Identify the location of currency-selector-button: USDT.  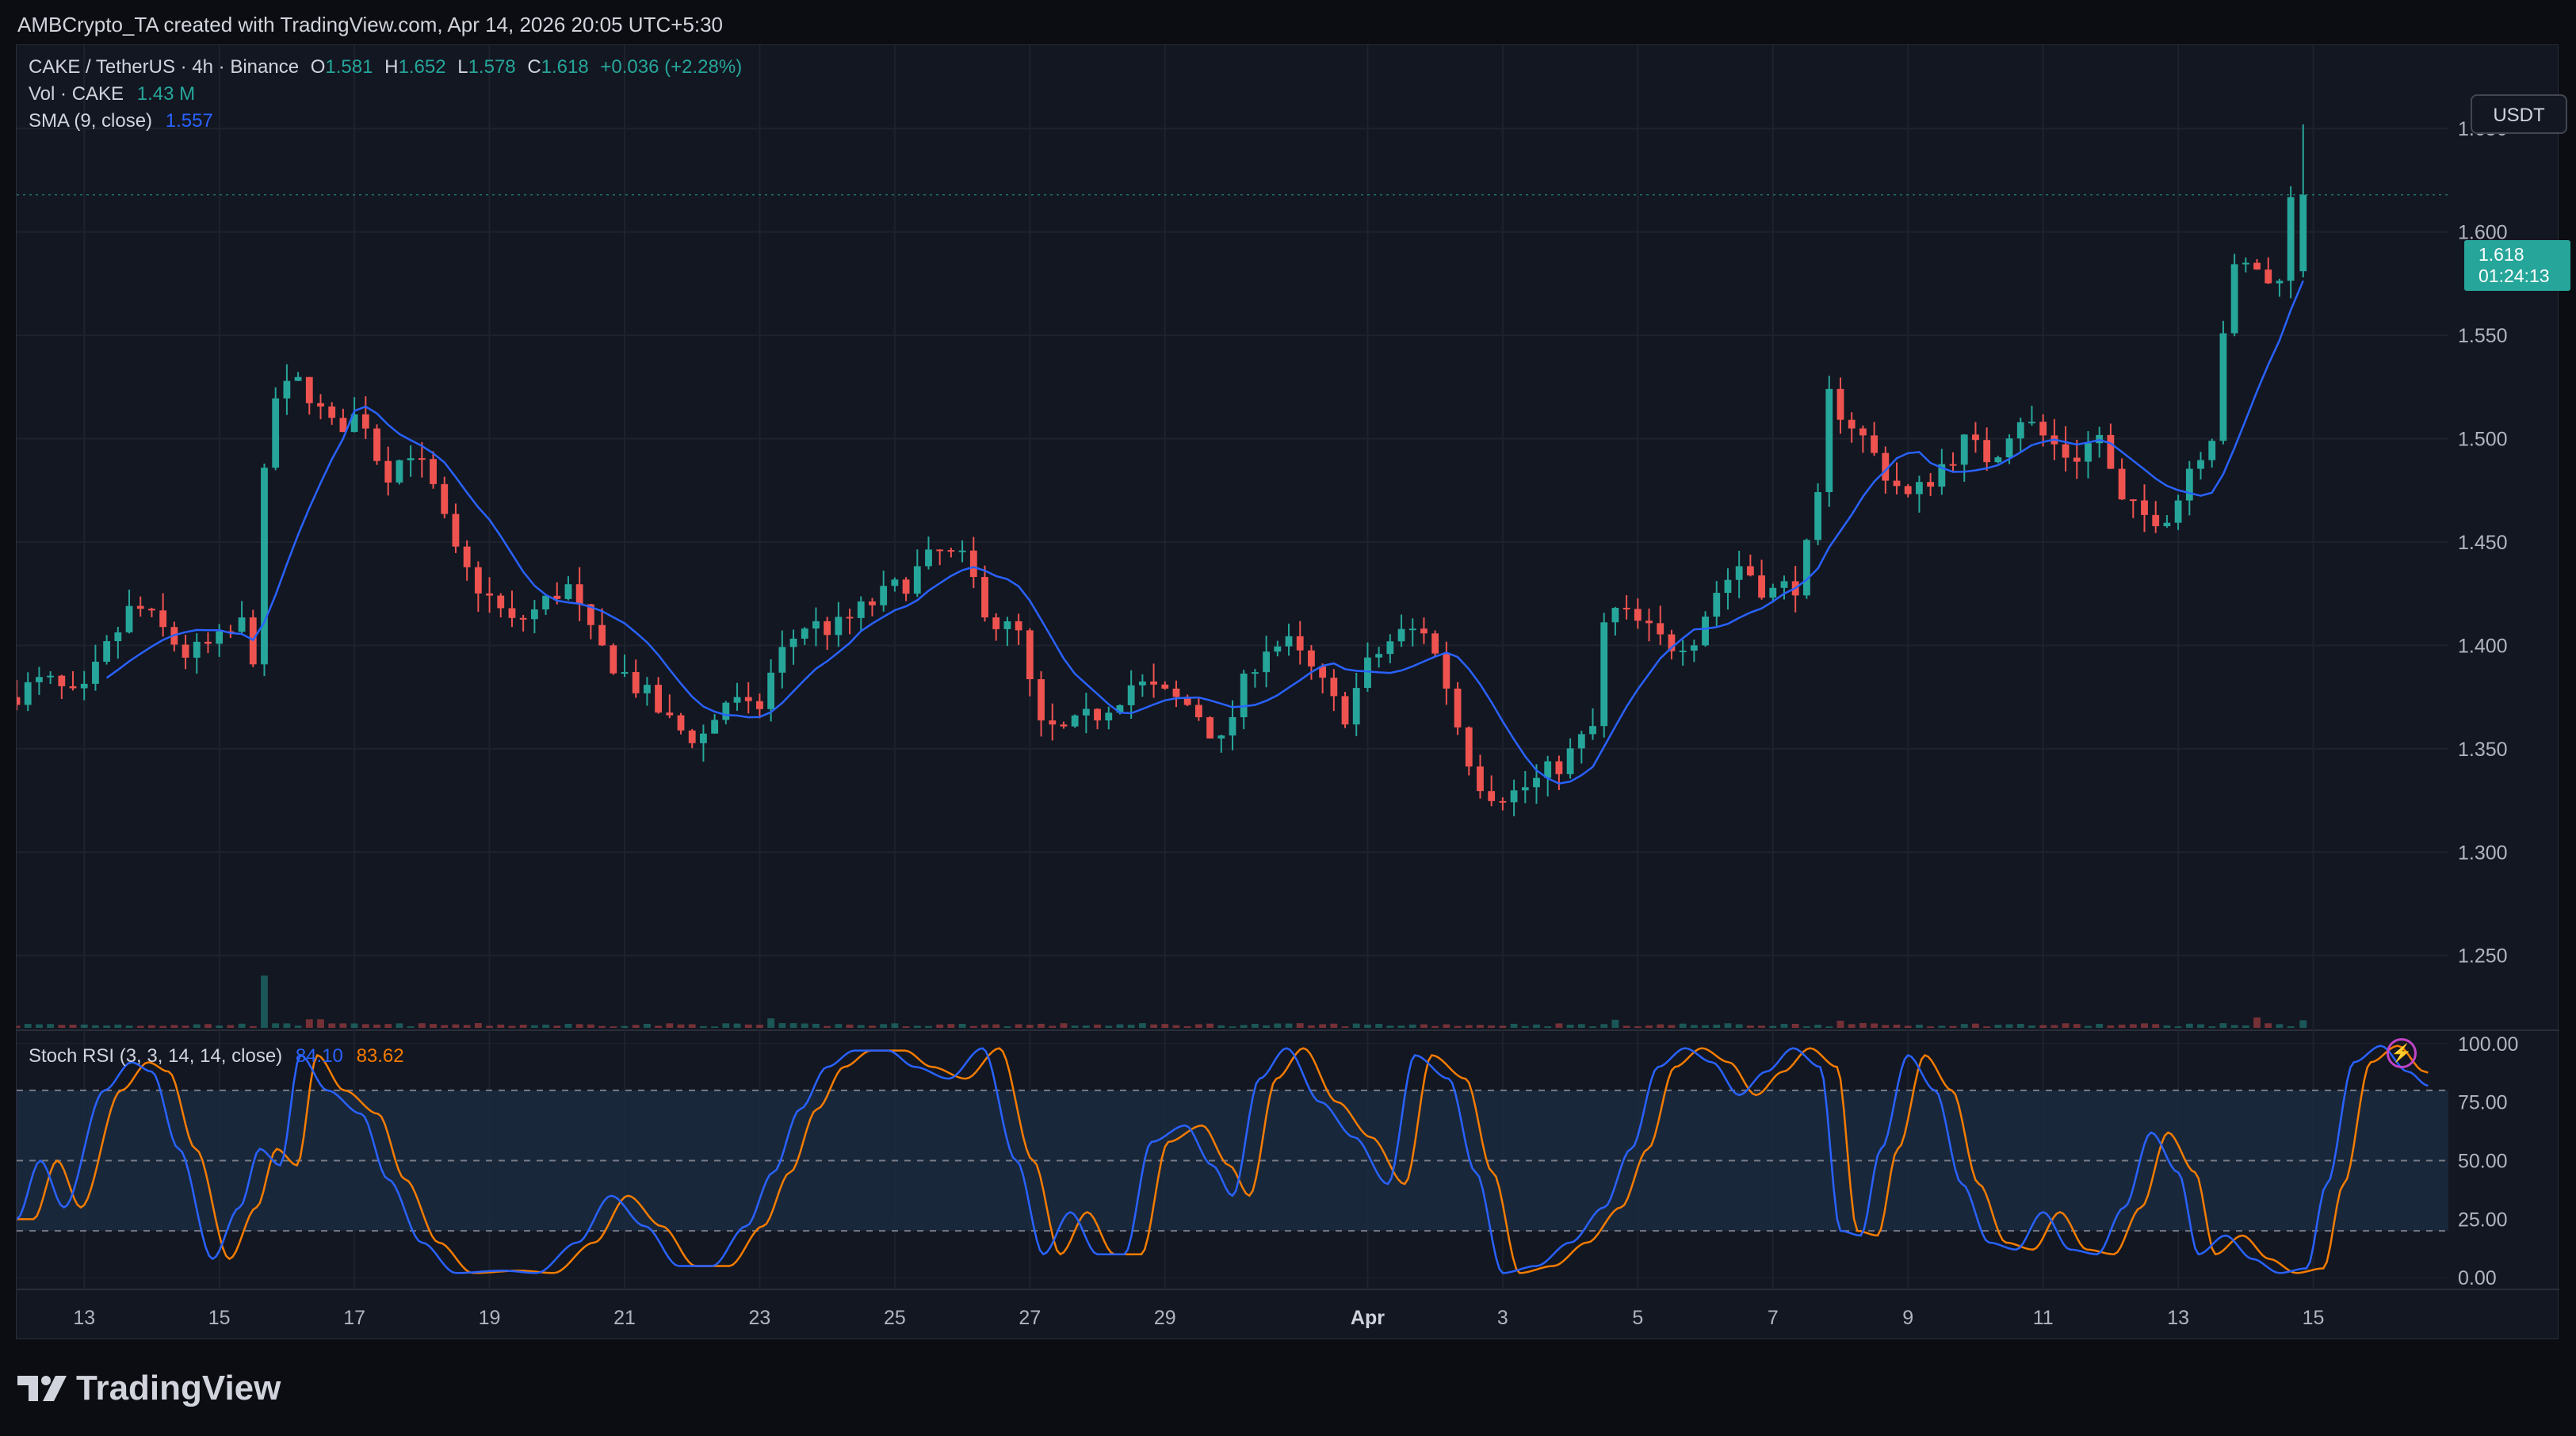
(2519, 114).